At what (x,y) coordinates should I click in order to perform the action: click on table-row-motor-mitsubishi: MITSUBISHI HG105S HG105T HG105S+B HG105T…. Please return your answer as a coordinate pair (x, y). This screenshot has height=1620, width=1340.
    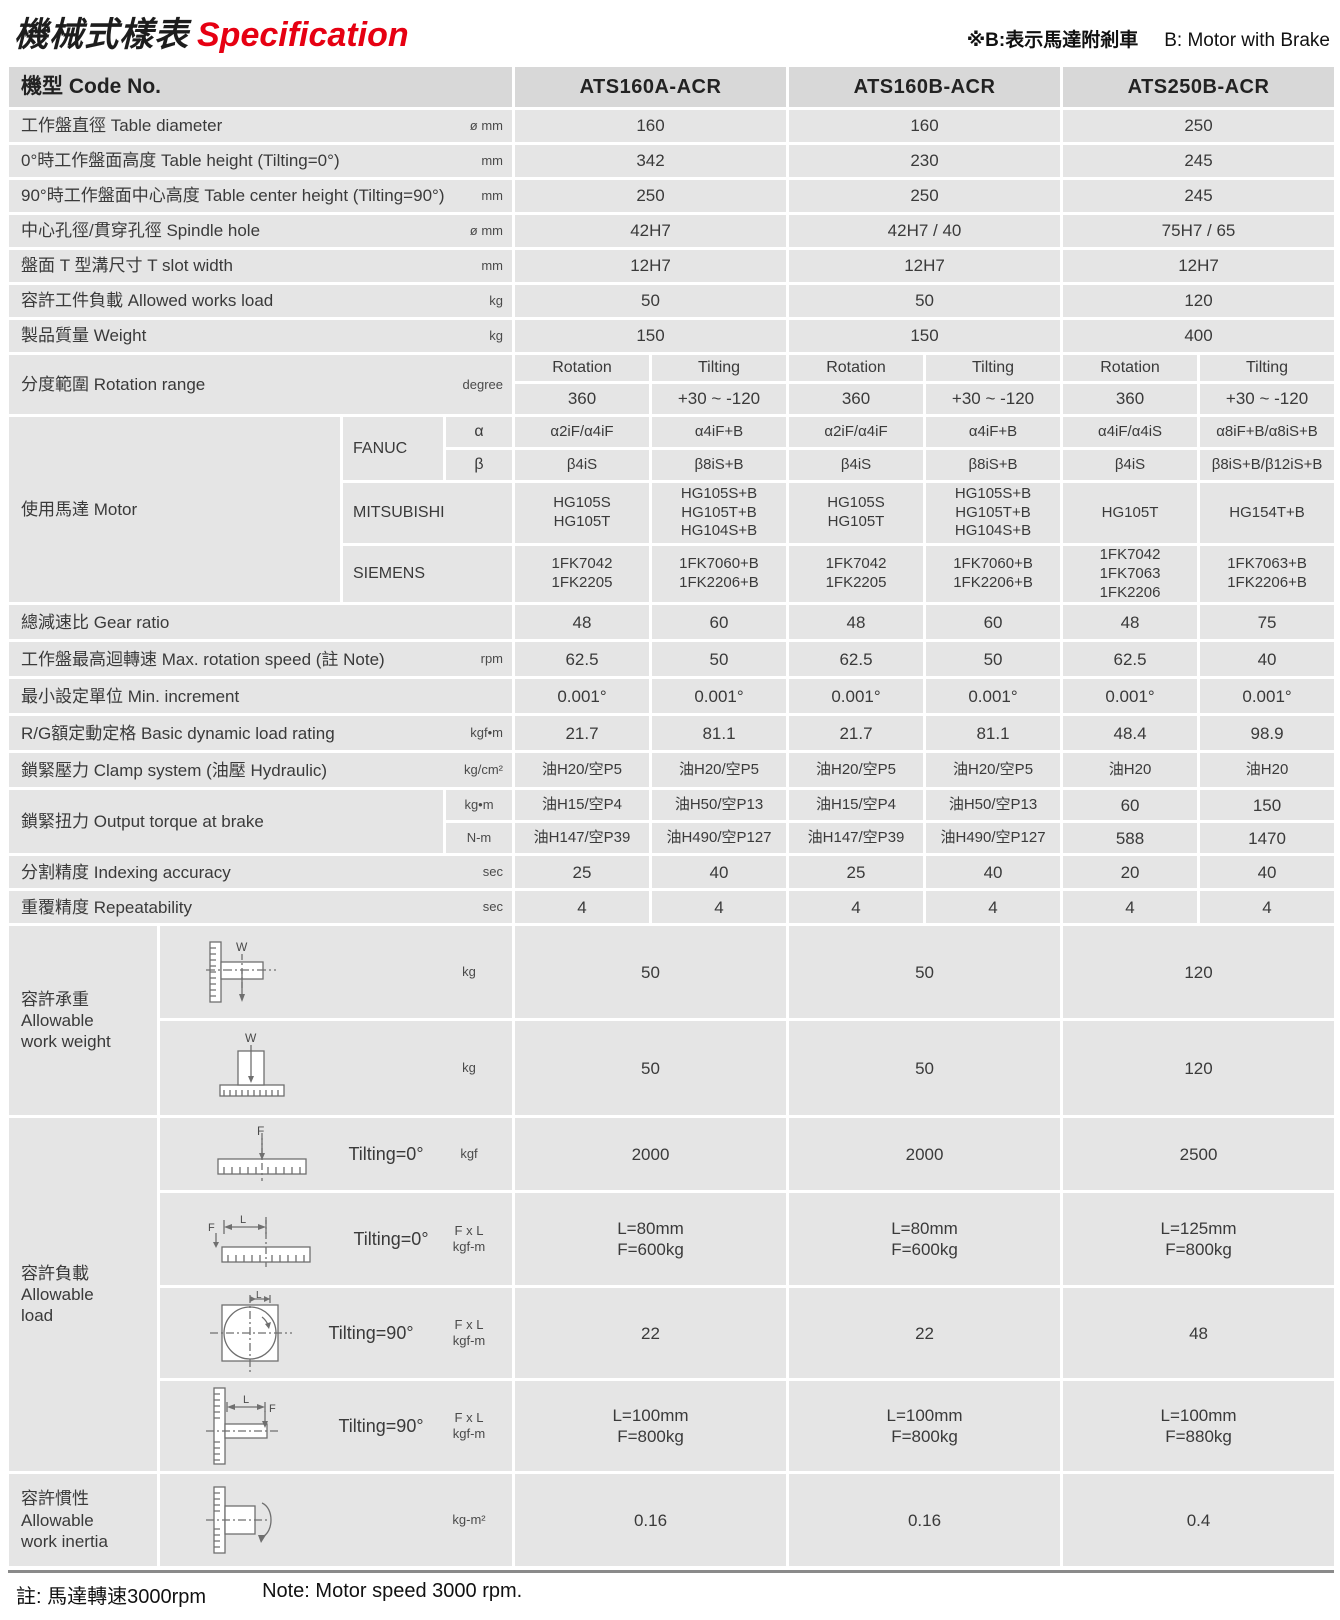
    Looking at the image, I should click on (672, 513).